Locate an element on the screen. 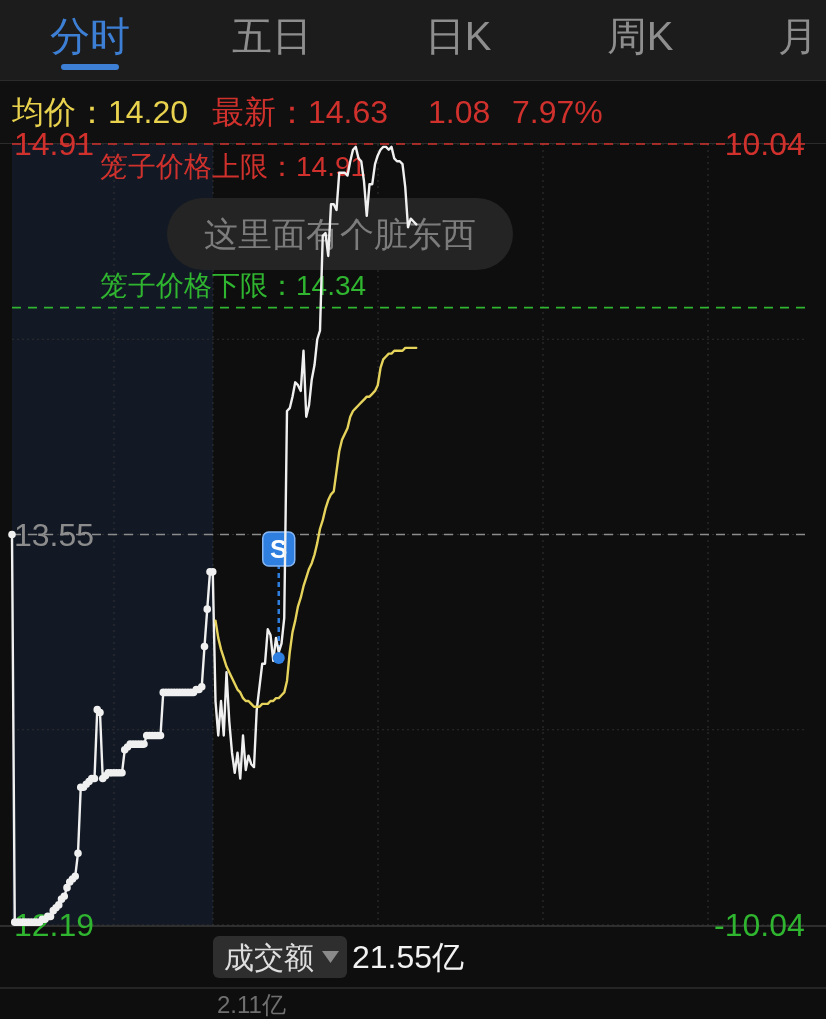  volume-axis-label: 2.11亿 is located at coordinates (251, 1004).